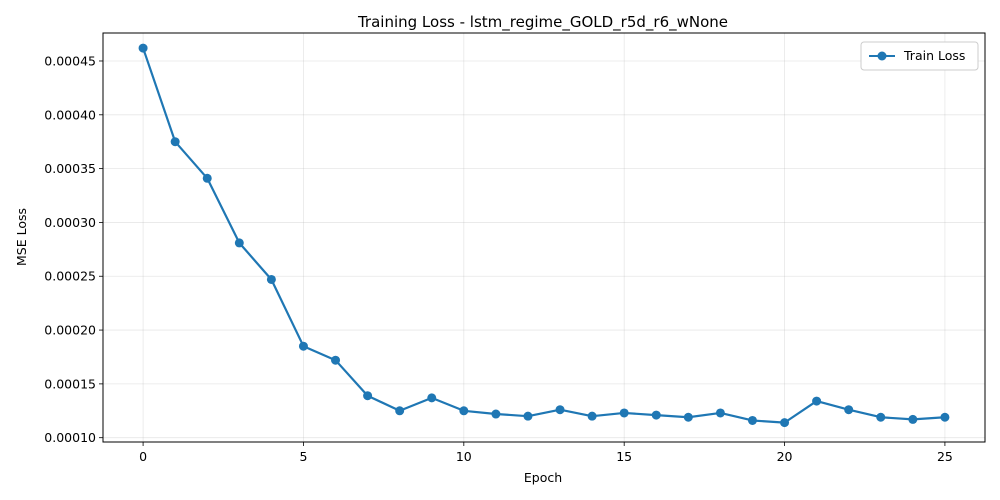  I want to click on y-tick-label: 0.00040, so click(70, 114).